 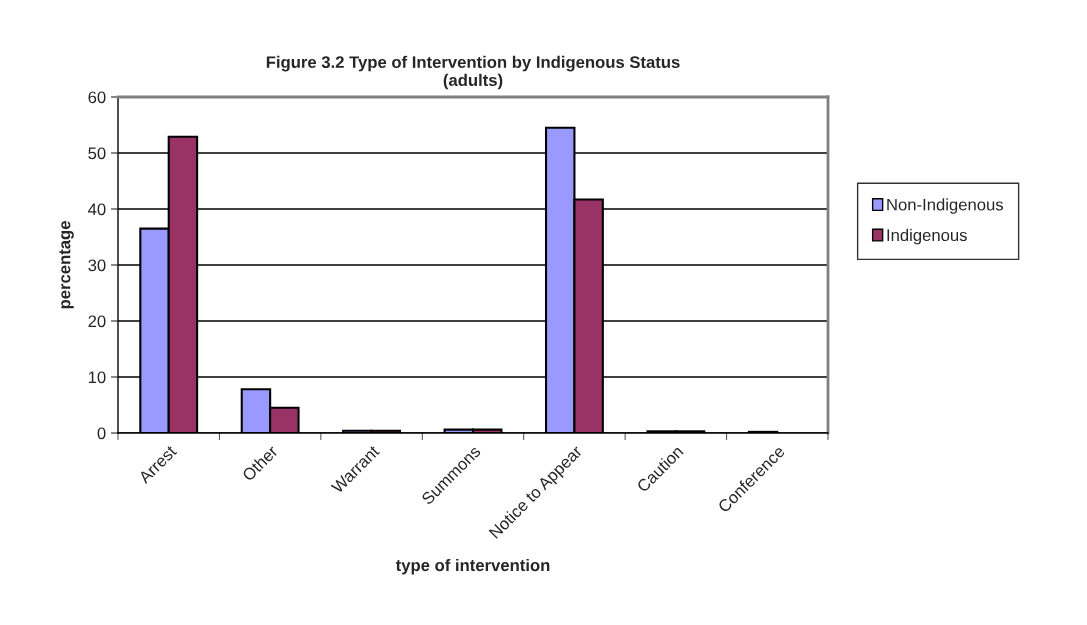 I want to click on y-tick-label: 30, so click(x=97, y=265).